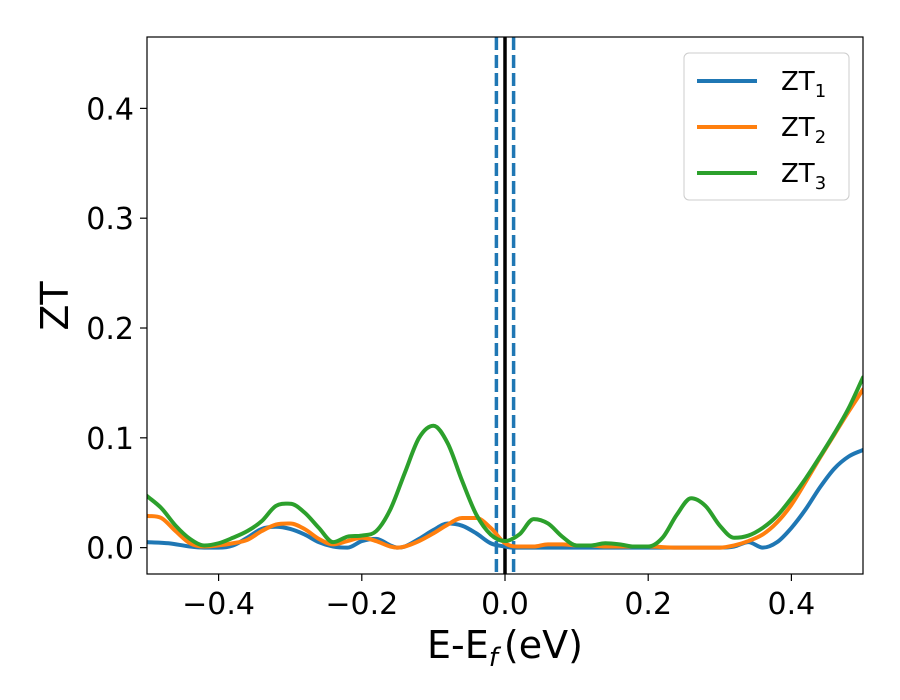 The height and width of the screenshot is (700, 900). What do you see at coordinates (110, 439) in the screenshot?
I see `y-tick-label: 0.1` at bounding box center [110, 439].